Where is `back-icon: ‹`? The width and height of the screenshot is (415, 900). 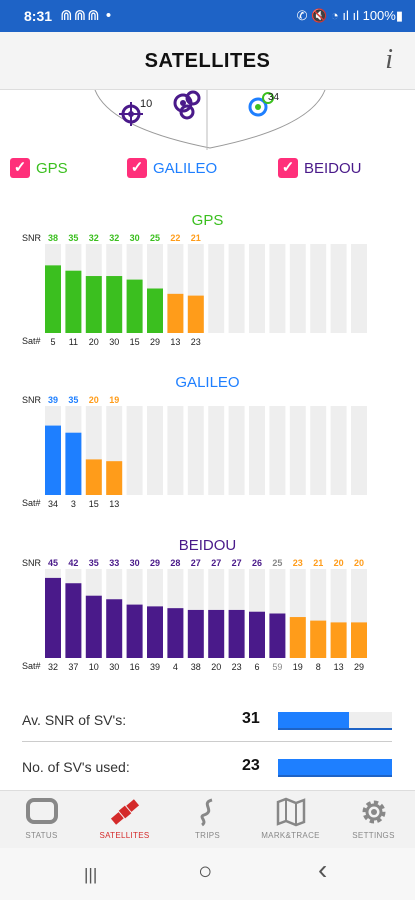
back-icon: ‹ is located at coordinates (323, 869).